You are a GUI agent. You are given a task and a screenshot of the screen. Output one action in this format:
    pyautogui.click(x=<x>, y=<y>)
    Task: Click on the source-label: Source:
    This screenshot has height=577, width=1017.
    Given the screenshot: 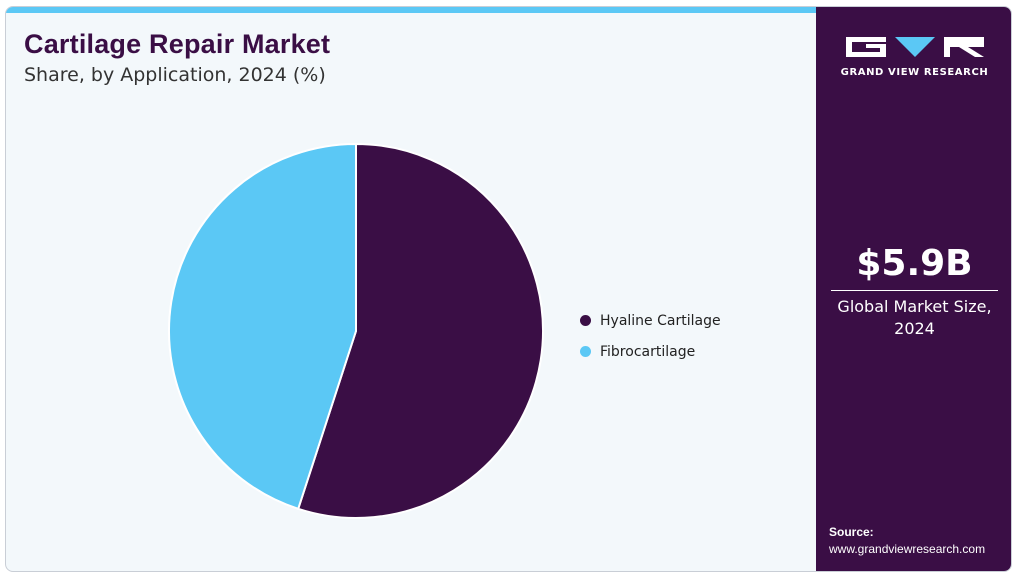 What is the action you would take?
    pyautogui.click(x=851, y=532)
    